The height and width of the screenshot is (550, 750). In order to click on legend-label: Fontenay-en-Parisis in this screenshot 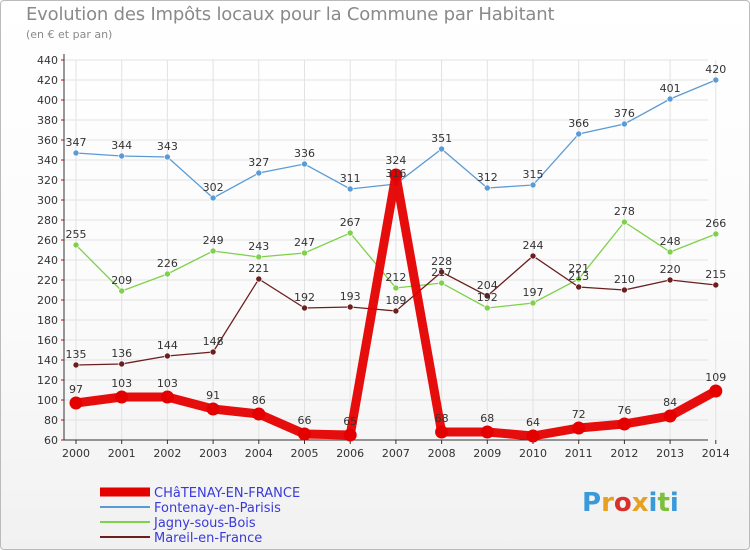, I will do `click(217, 508)`.